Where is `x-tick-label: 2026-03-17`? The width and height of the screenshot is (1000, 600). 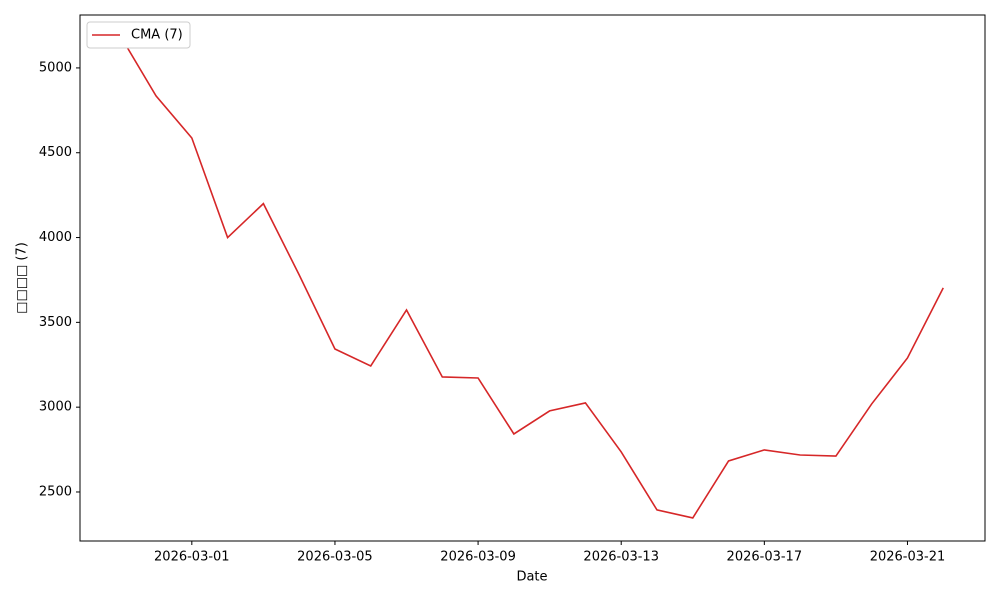 x-tick-label: 2026-03-17 is located at coordinates (765, 557).